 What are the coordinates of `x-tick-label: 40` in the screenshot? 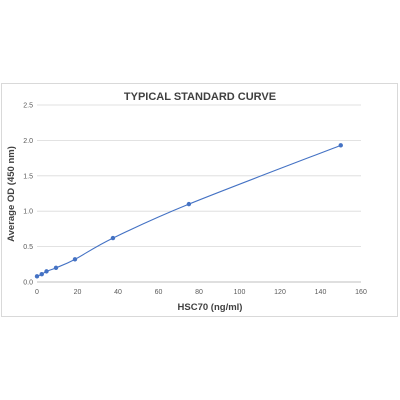 It's located at (118, 292).